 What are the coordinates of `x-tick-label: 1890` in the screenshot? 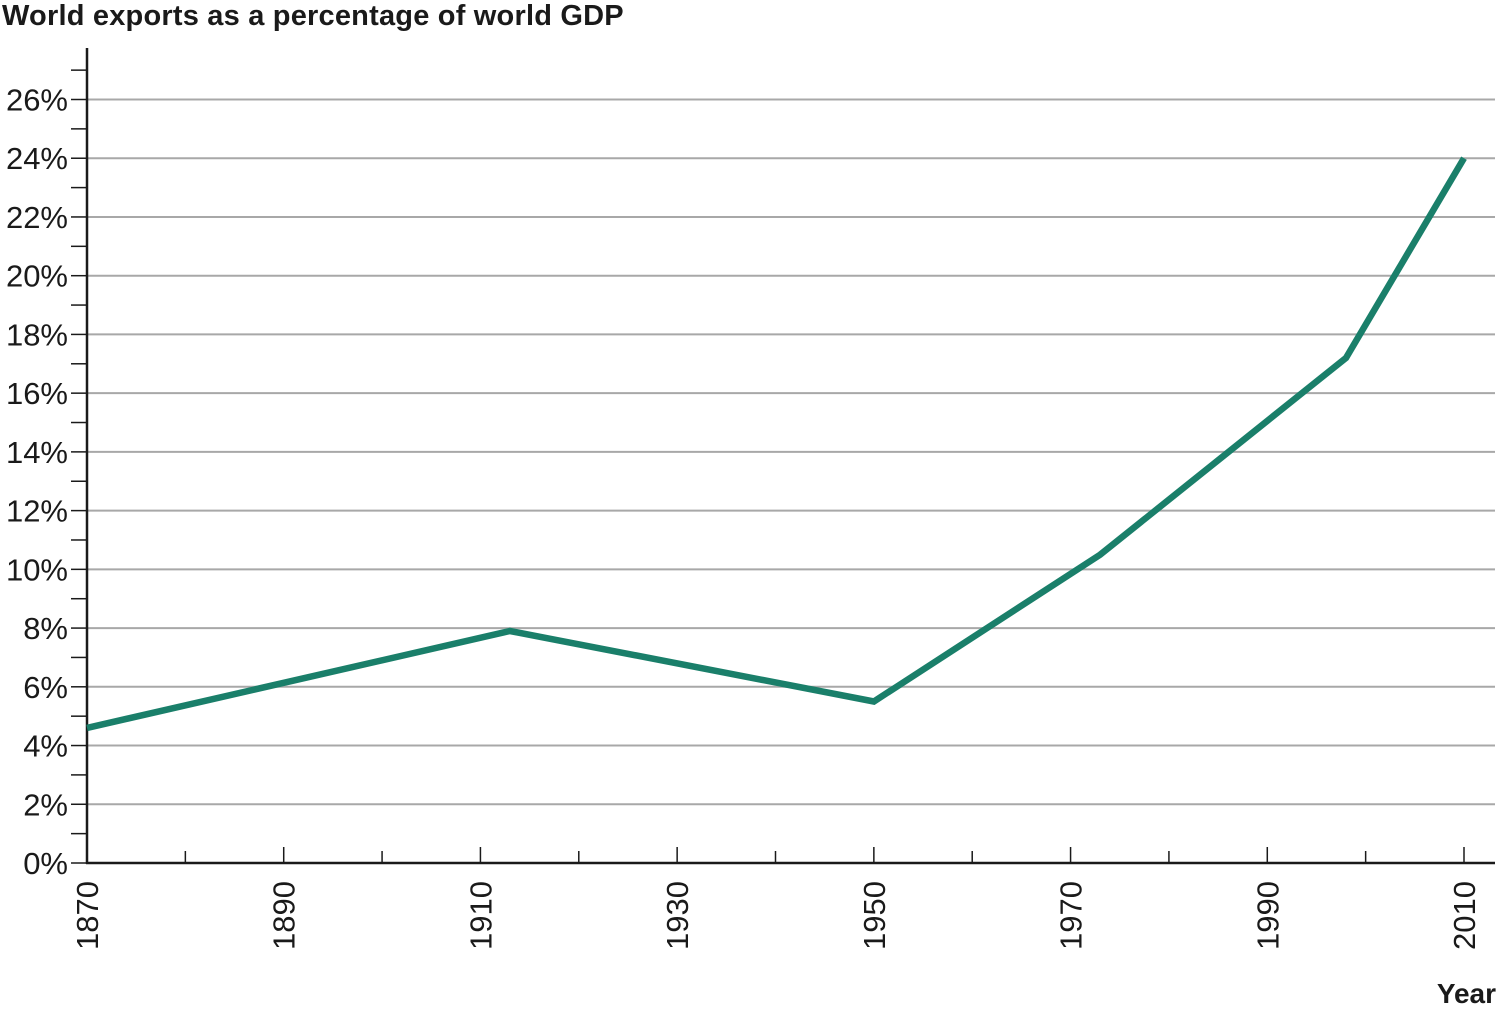 It's located at (284, 915).